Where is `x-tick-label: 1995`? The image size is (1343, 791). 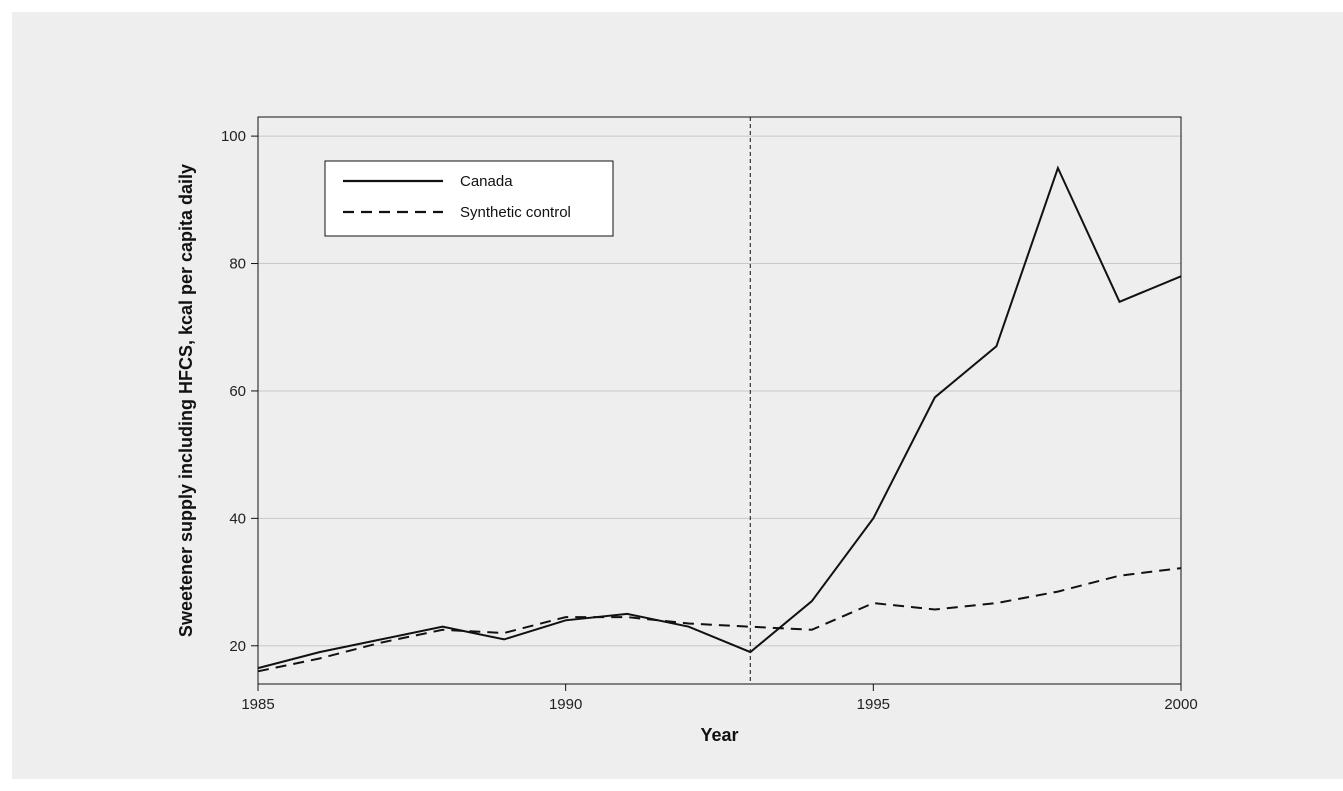 x-tick-label: 1995 is located at coordinates (873, 704).